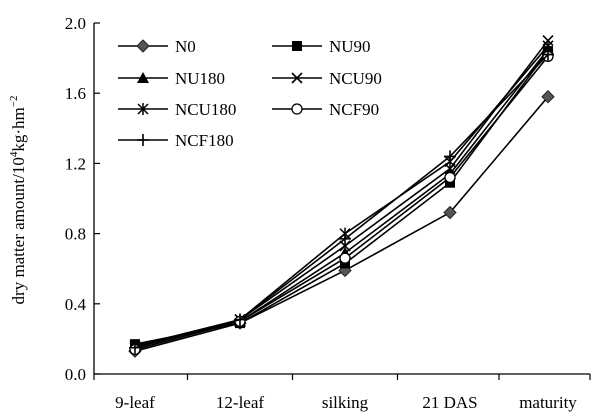 This screenshot has width=600, height=415. What do you see at coordinates (143, 140) in the screenshot?
I see `legend-marker-ncf180` at bounding box center [143, 140].